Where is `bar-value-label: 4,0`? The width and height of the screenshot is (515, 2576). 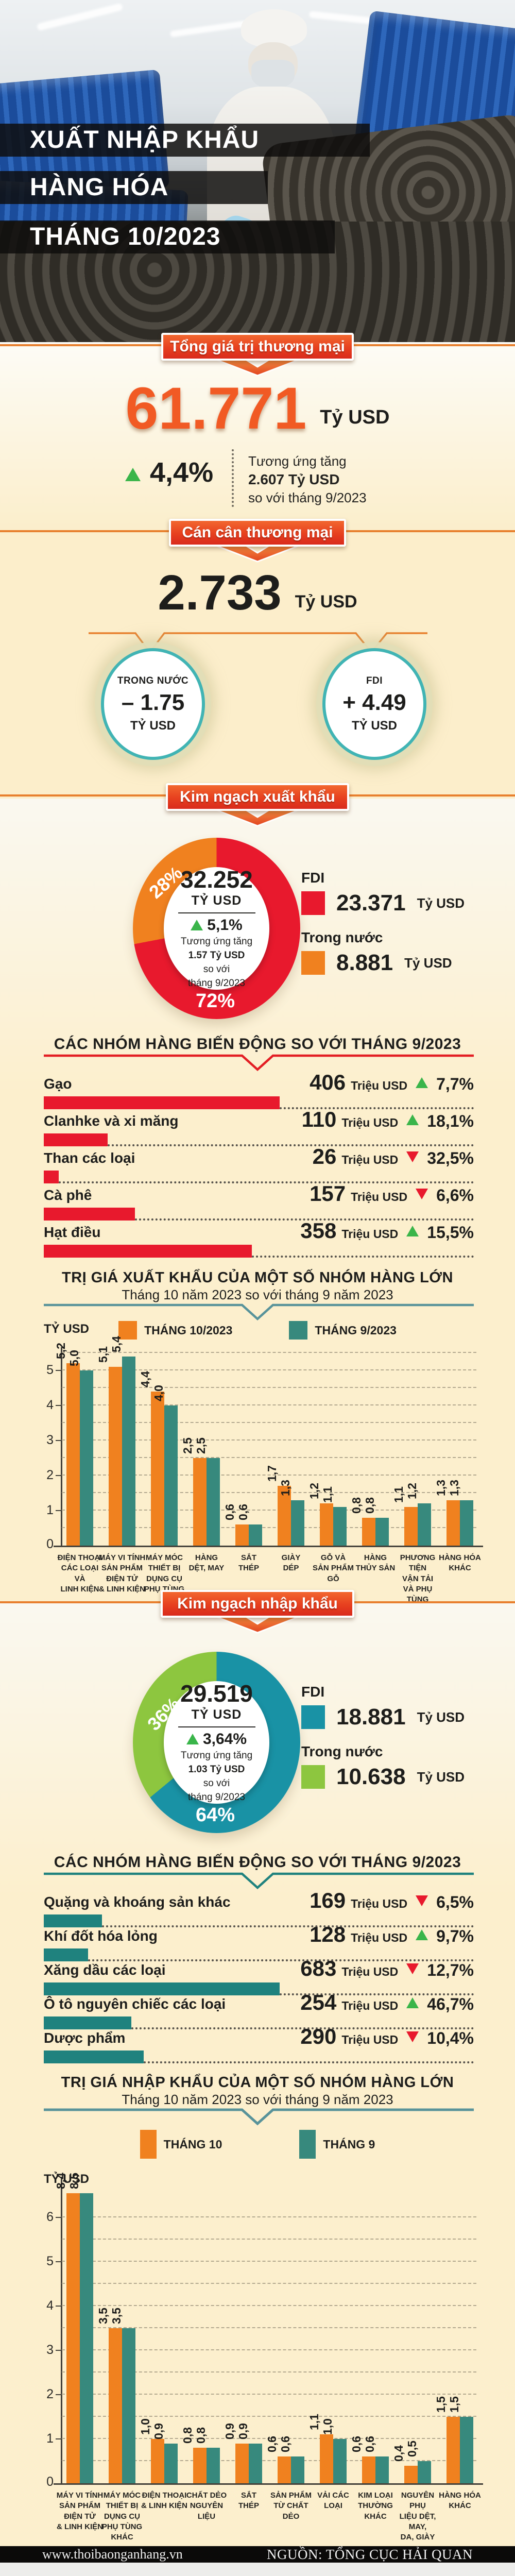 bar-value-label: 4,0 is located at coordinates (158, 1393).